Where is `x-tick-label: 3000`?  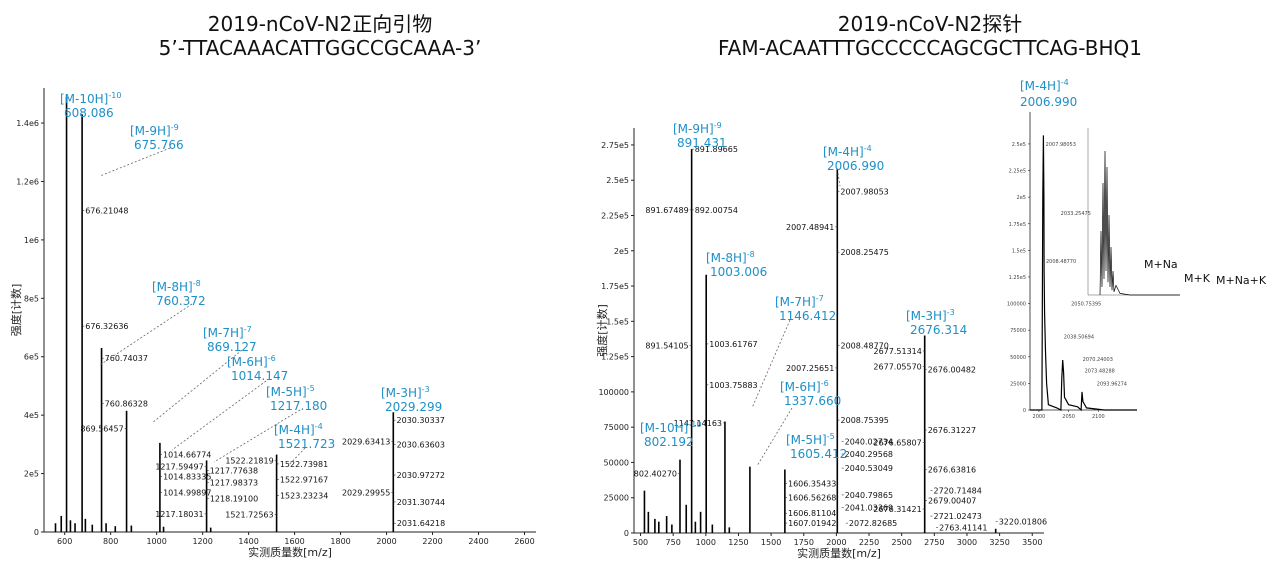 x-tick-label: 3000 is located at coordinates (967, 542).